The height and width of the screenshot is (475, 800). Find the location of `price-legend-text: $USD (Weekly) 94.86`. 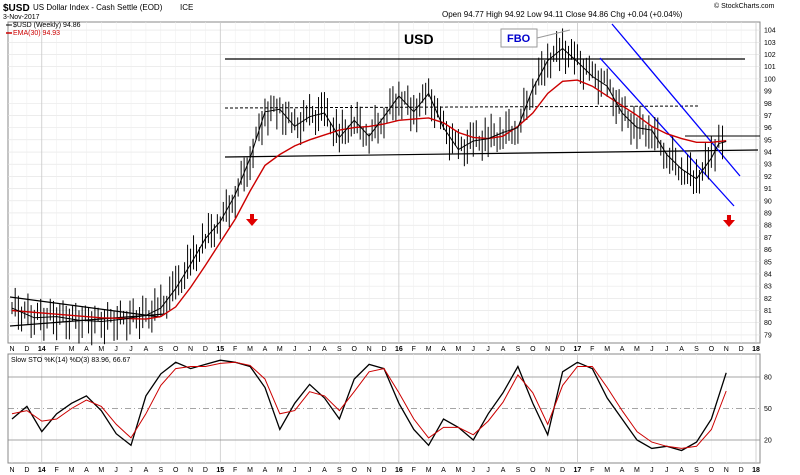

price-legend-text: $USD (Weekly) 94.86 is located at coordinates (47, 25).